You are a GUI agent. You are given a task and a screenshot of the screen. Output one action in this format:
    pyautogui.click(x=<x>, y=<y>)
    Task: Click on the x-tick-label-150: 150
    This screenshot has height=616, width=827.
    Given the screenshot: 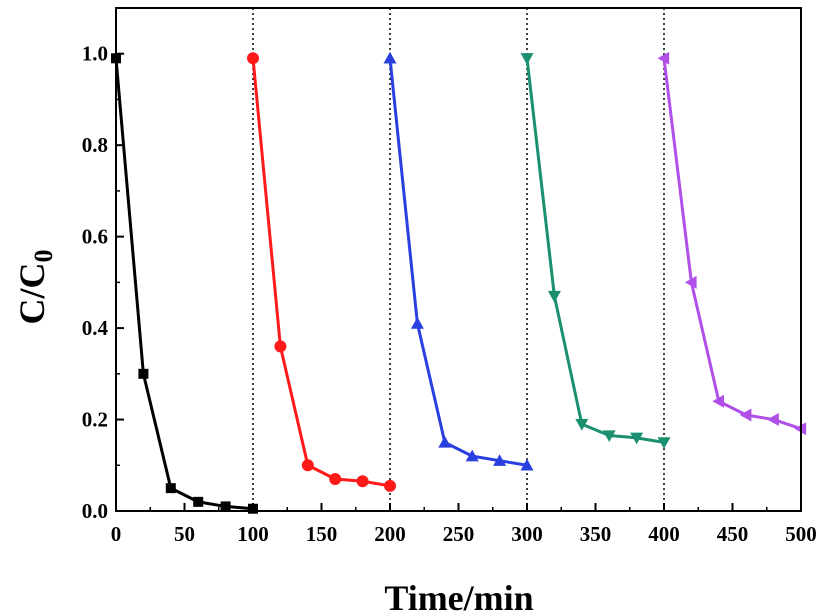 What is the action you would take?
    pyautogui.click(x=322, y=534)
    